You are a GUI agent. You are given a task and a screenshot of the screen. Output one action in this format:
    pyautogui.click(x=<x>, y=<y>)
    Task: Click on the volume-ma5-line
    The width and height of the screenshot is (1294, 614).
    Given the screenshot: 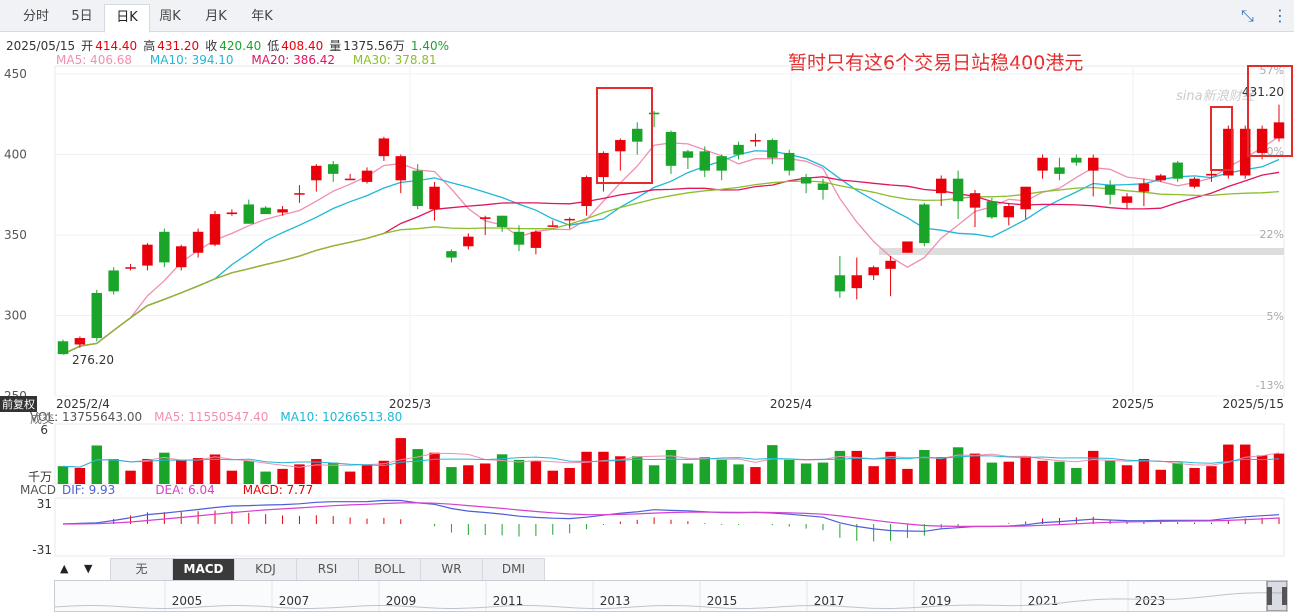 What is the action you would take?
    pyautogui.click(x=671, y=460)
    